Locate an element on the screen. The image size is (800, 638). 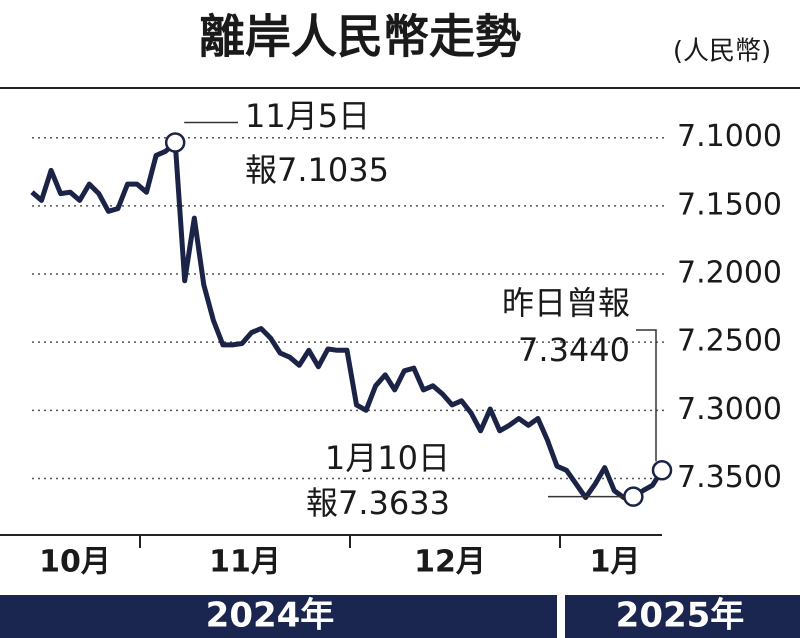
y-tick-label: 7.2000 is located at coordinates (729, 273).